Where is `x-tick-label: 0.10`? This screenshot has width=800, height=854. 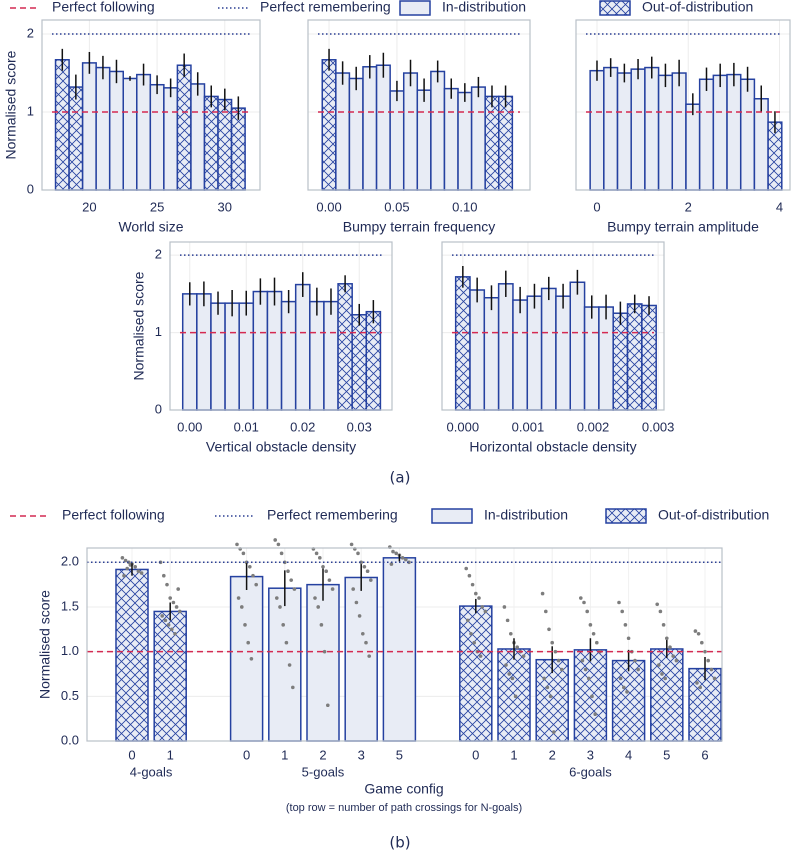 x-tick-label: 0.10 is located at coordinates (464, 206).